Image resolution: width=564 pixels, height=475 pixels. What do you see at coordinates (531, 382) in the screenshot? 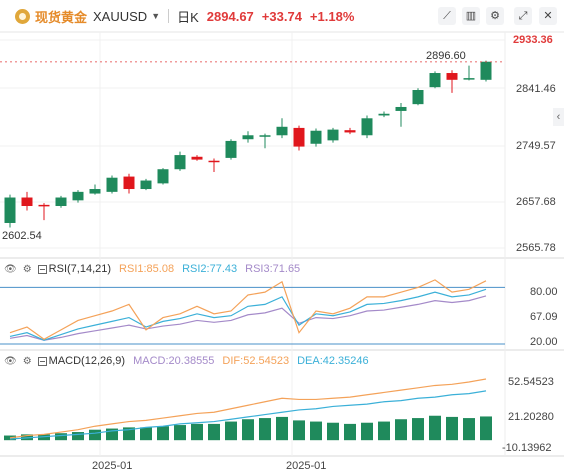
I see `macd-axis-label: 52.54523` at bounding box center [531, 382].